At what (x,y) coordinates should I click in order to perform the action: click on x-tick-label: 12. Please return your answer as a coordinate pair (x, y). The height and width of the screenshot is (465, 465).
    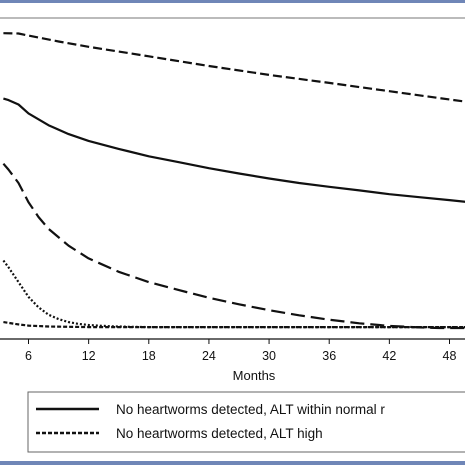
    Looking at the image, I should click on (89, 356).